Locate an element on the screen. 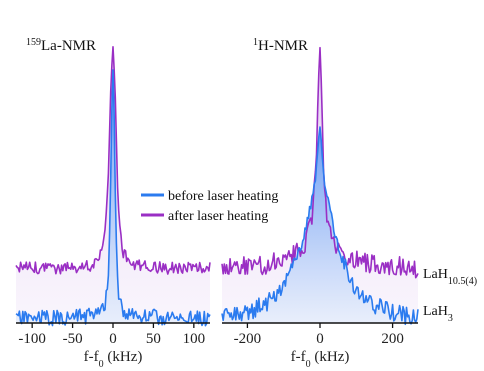  la-nmr-tick-label: 100 is located at coordinates (194, 339).